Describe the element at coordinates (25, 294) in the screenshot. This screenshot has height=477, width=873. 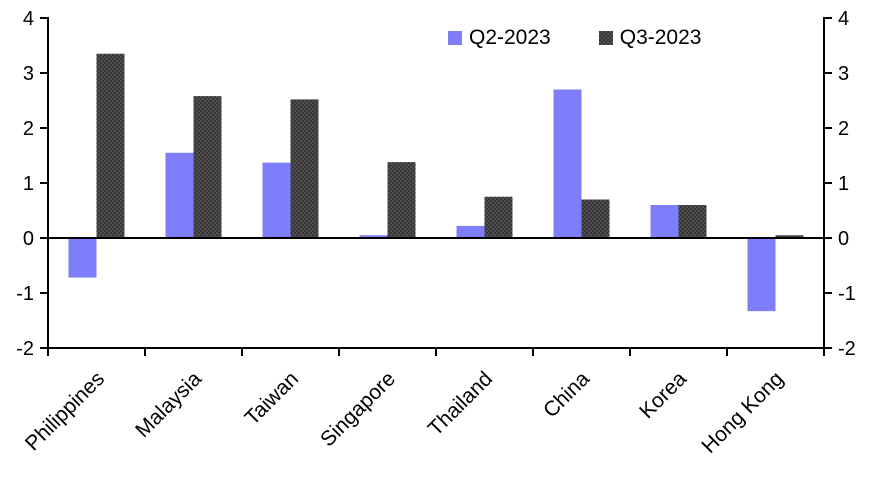
I see `y-tick-label-left--1: -1` at that location.